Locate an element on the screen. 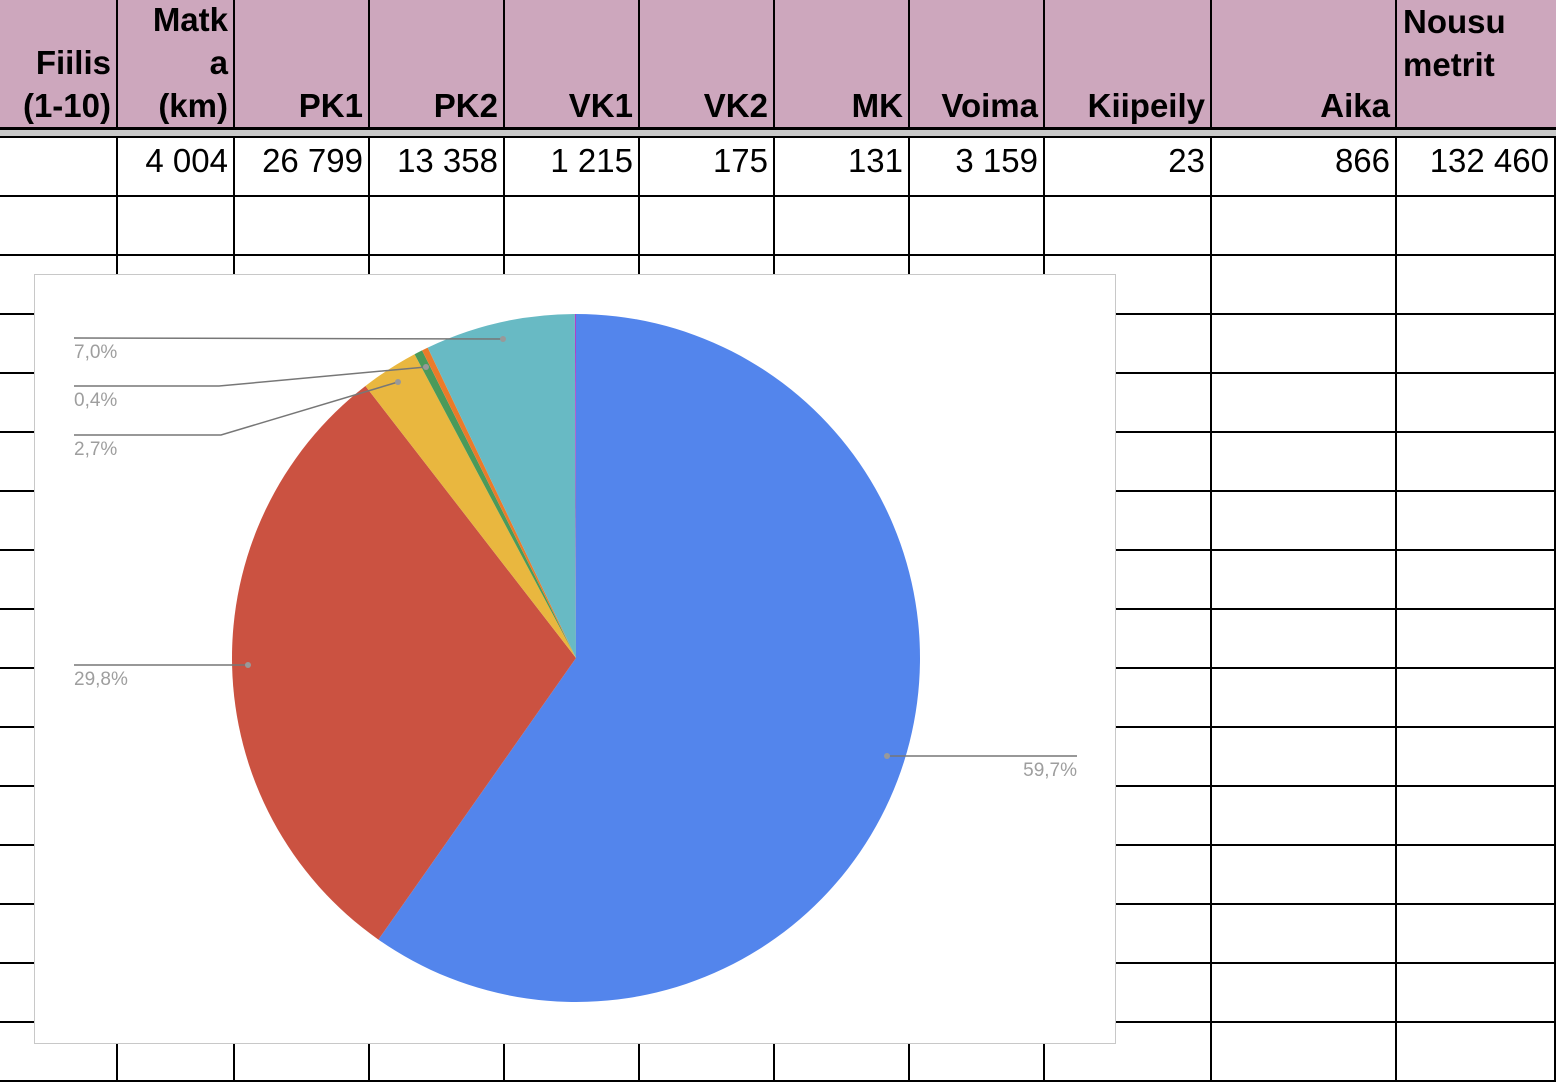 The image size is (1556, 1082). slice-label: 7,0% is located at coordinates (95, 352).